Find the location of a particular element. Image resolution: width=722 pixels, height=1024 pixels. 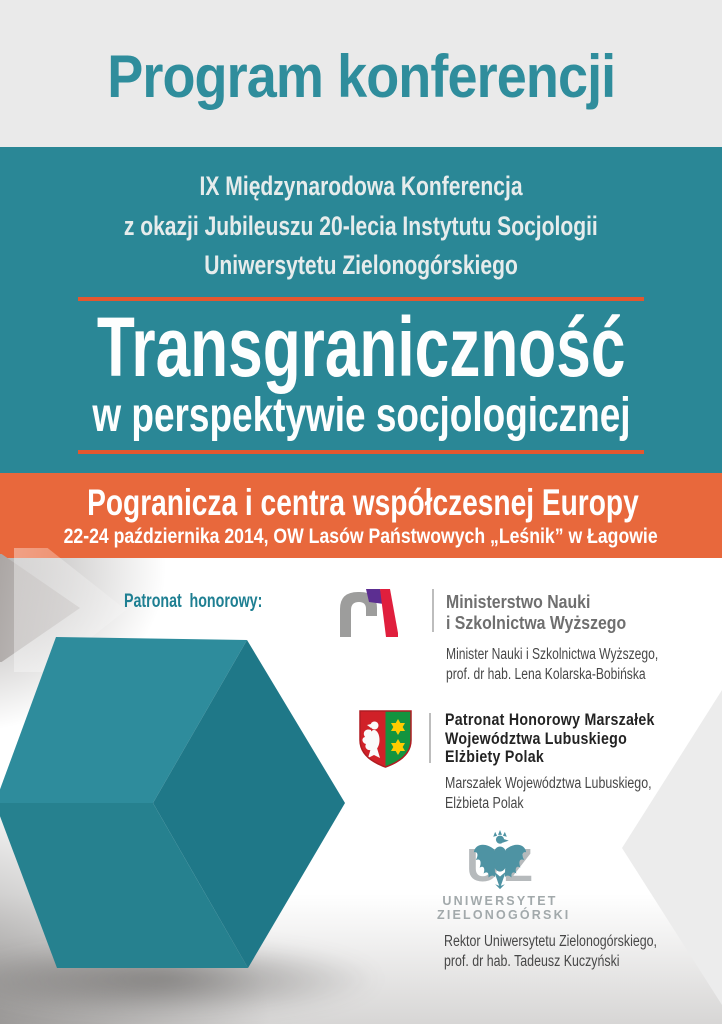

person-line: prof. dr hab. Lena Kolarska-Bobińska is located at coordinates (546, 674).